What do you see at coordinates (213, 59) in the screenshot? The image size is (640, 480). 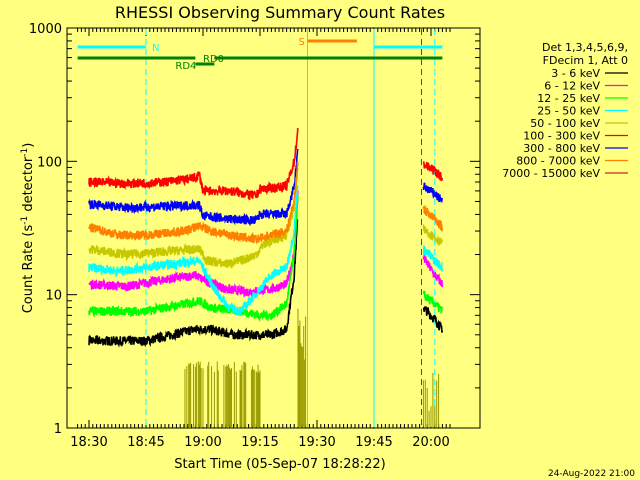 I see `flag-label: RD0` at bounding box center [213, 59].